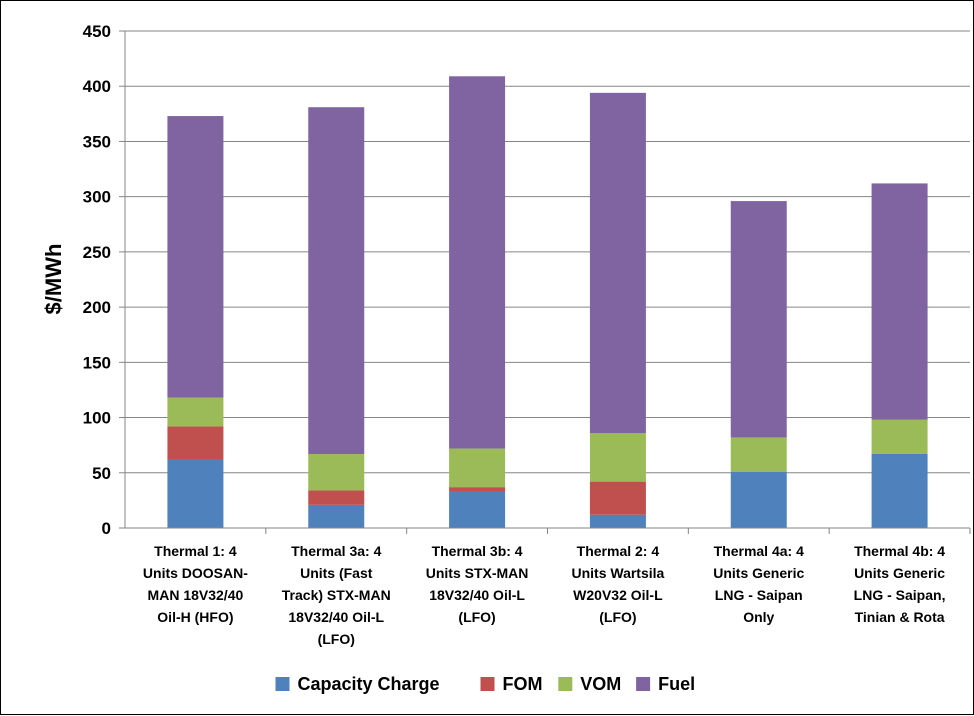 The image size is (974, 716). What do you see at coordinates (97, 418) in the screenshot?
I see `y-tick-label: 100` at bounding box center [97, 418].